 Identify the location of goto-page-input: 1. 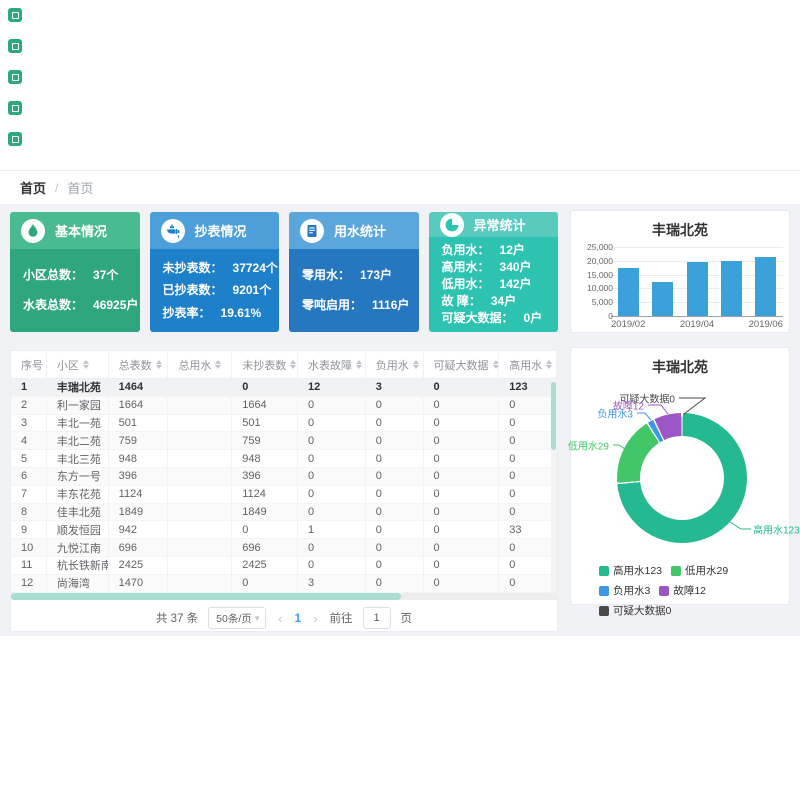
(376, 618).